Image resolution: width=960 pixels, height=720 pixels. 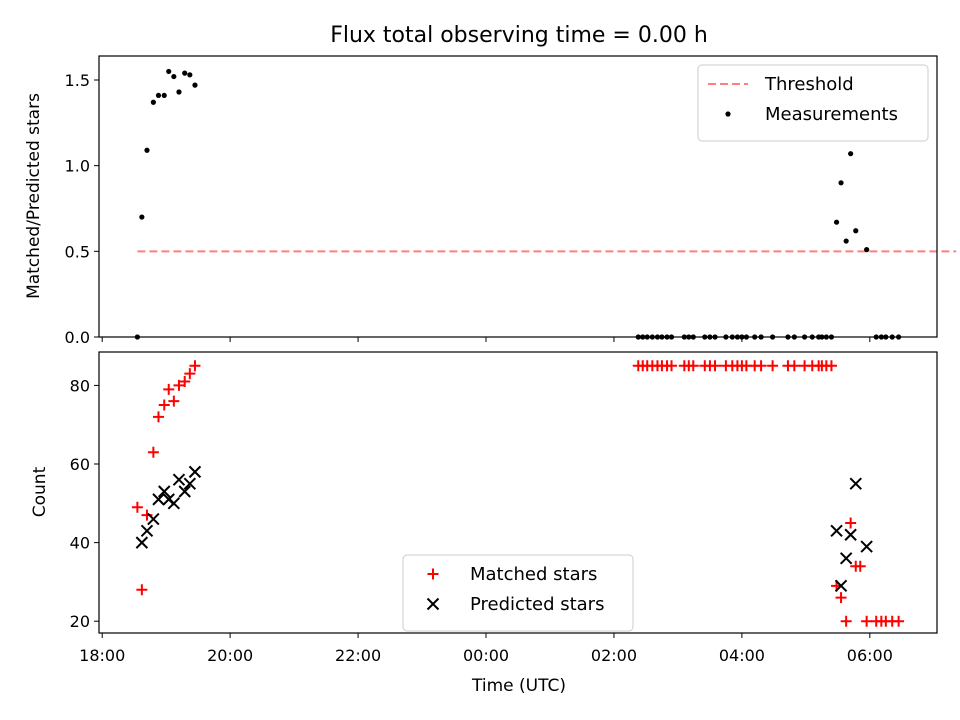 I want to click on bottom-legend-box, so click(x=518, y=593).